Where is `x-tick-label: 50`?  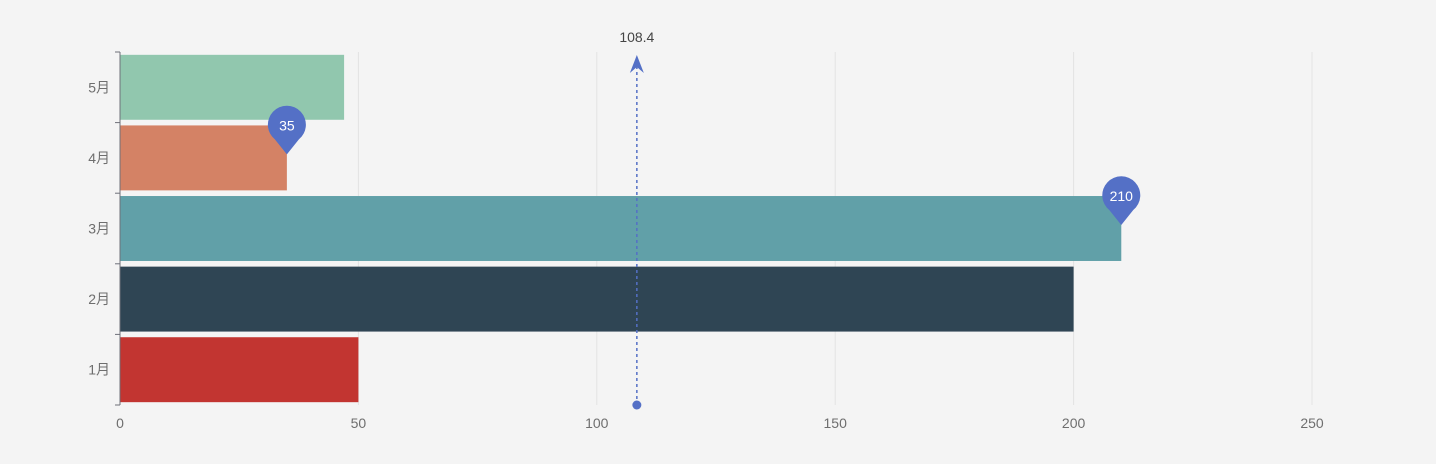 x-tick-label: 50 is located at coordinates (359, 423).